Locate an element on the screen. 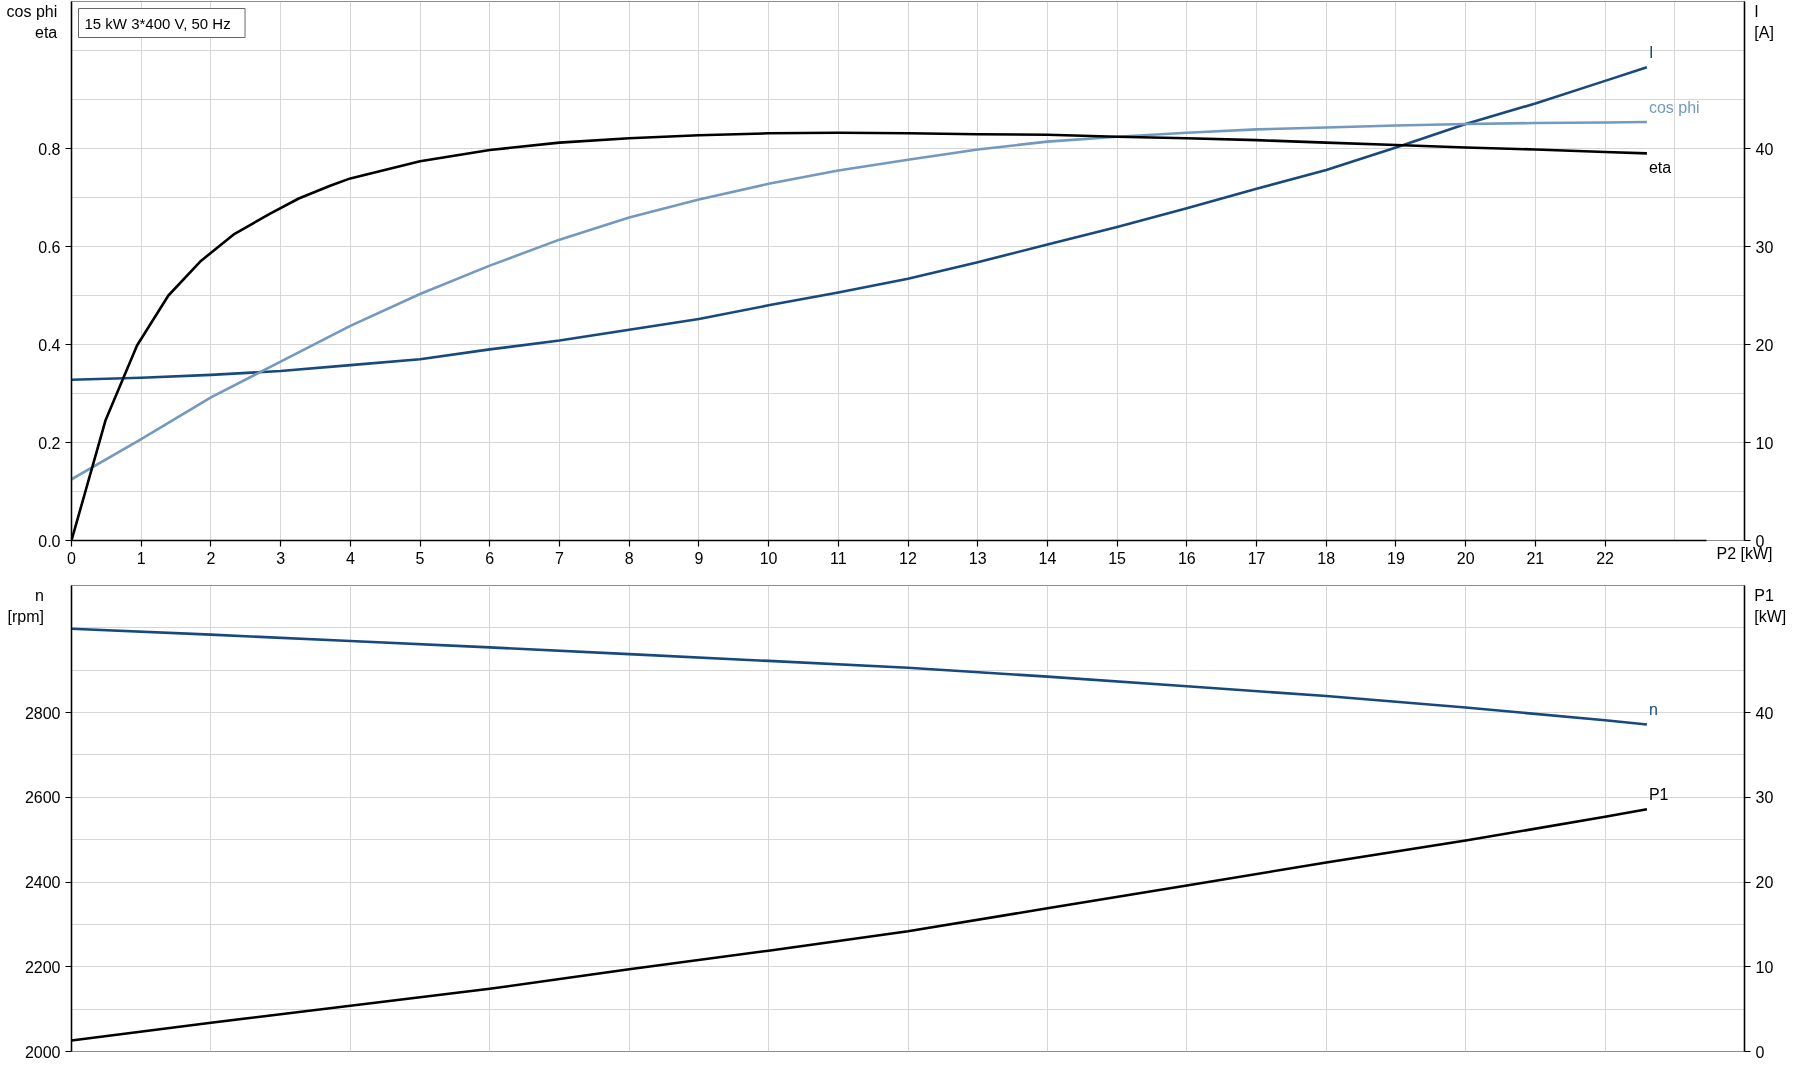  x-tick-label: 4 is located at coordinates (350, 558).